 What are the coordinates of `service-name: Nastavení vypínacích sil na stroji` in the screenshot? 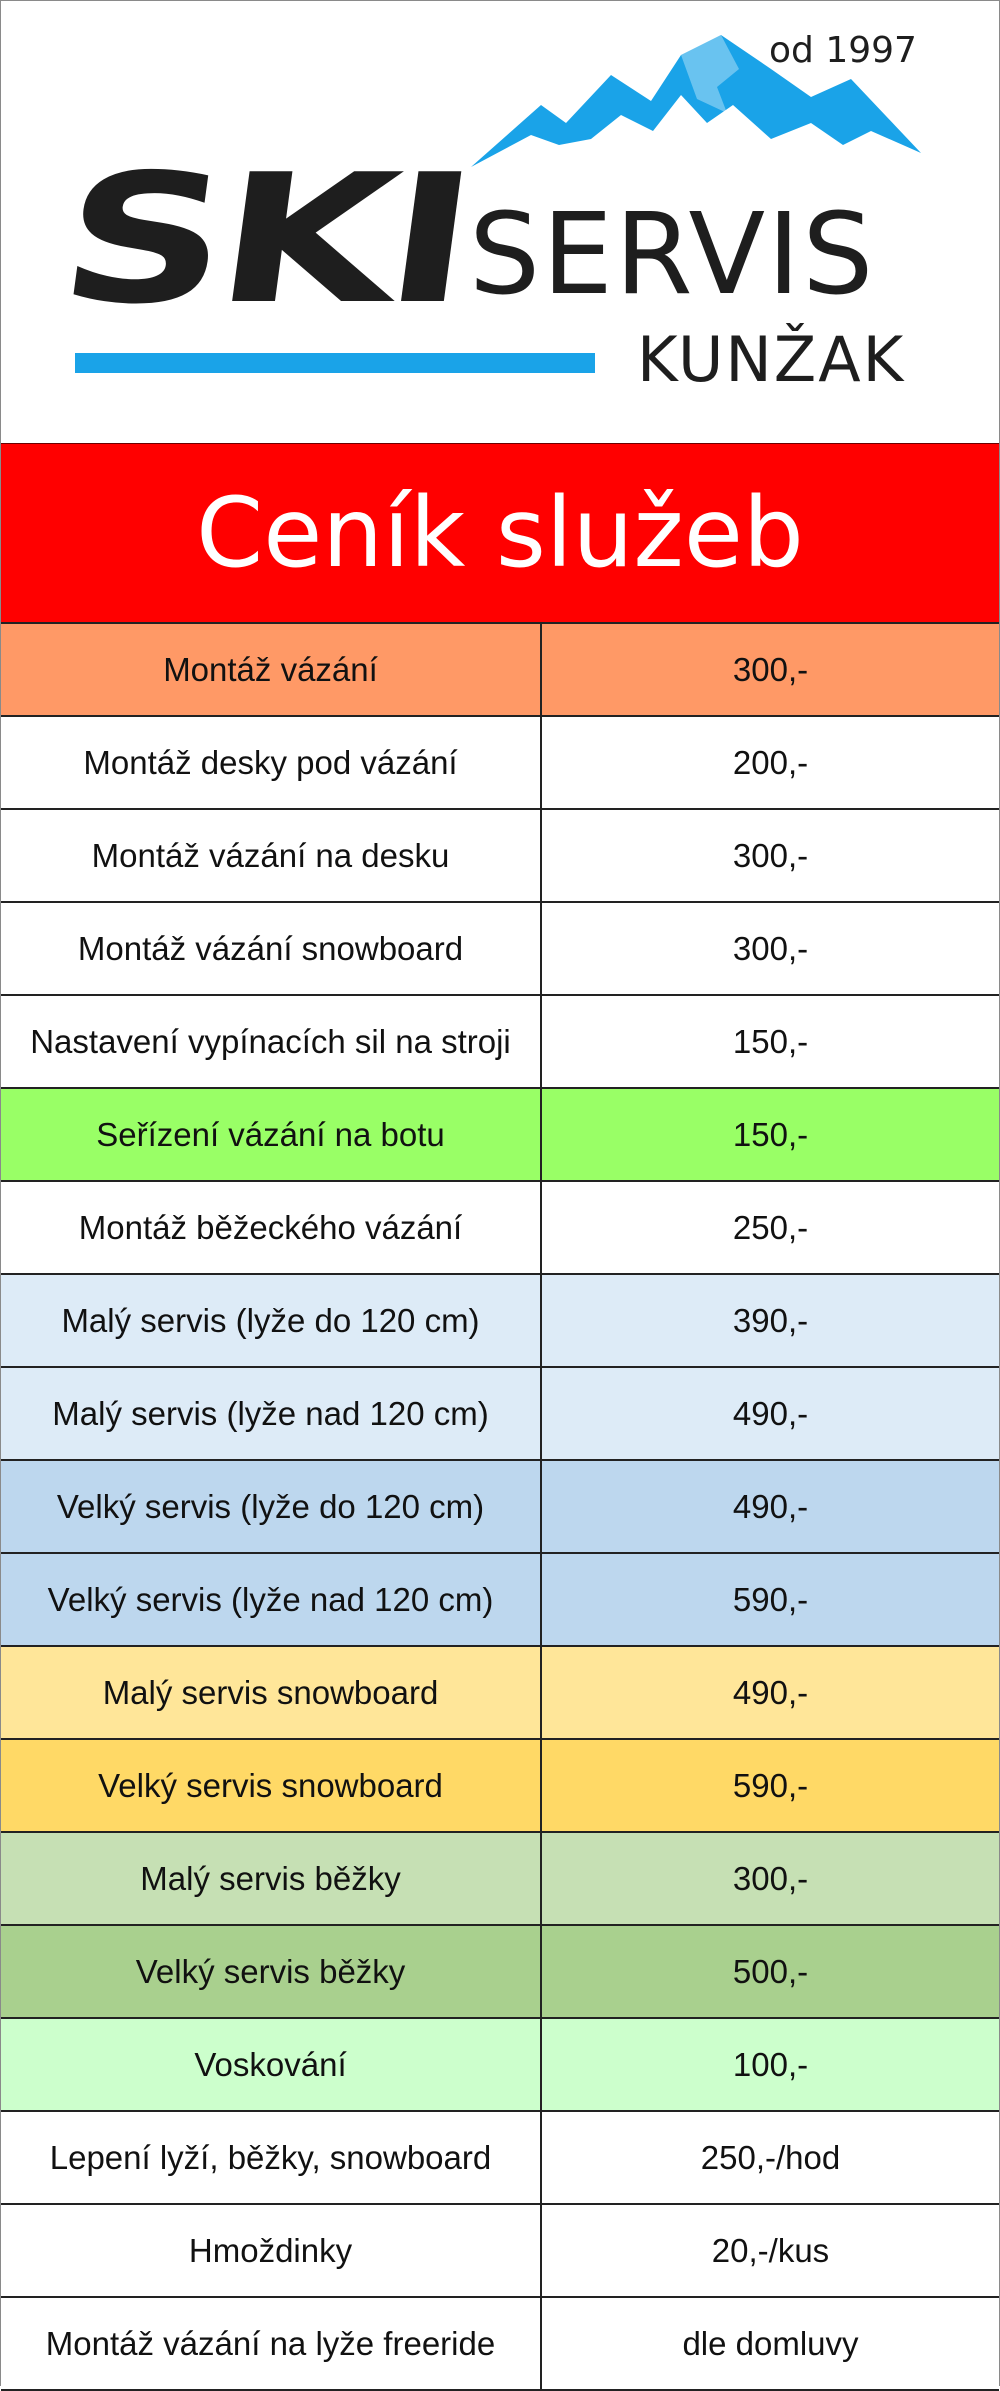 It's located at (271, 1041).